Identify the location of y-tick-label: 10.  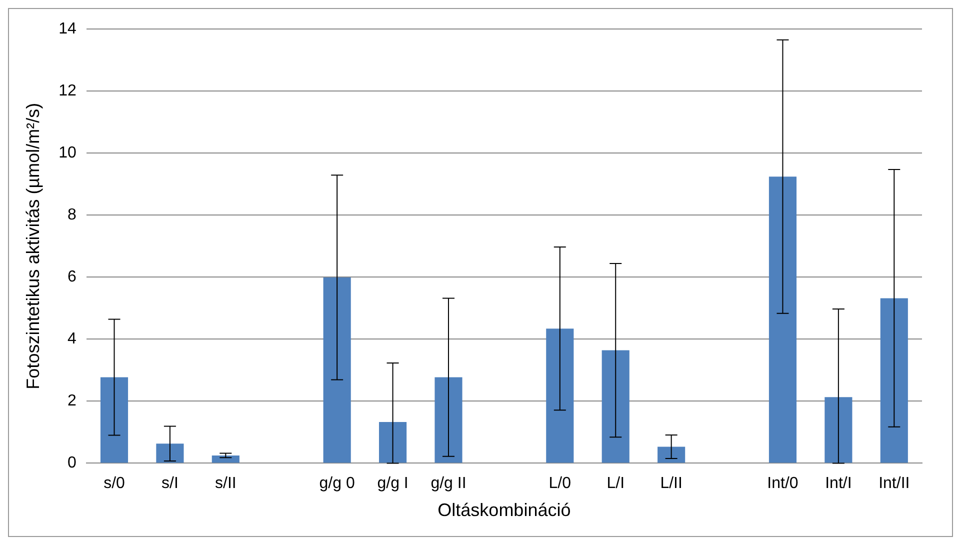
(67, 153).